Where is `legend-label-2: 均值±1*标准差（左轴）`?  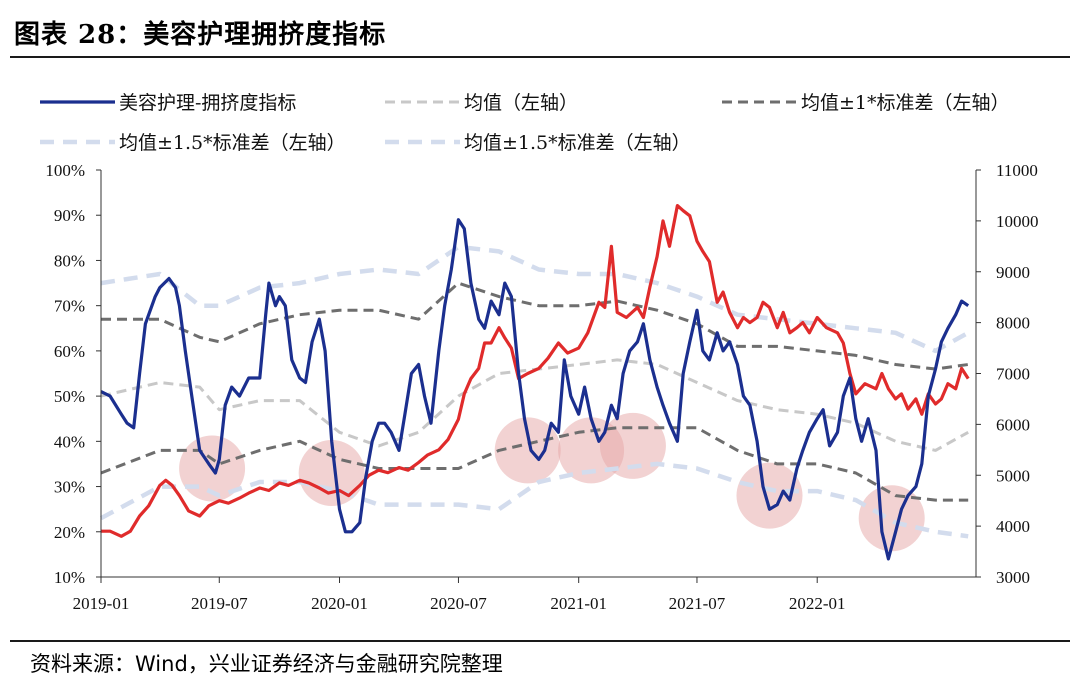
legend-label-2: 均值±1*标准差（左轴） is located at coordinates (905, 103).